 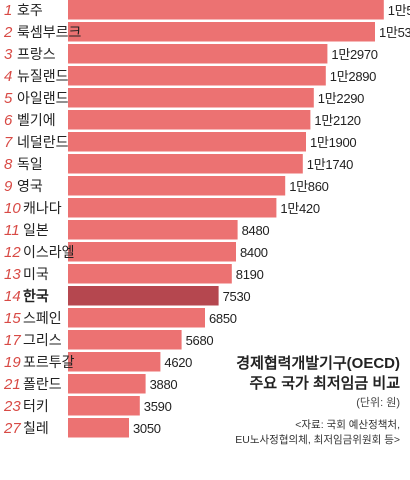 I want to click on value-label: 4620, so click(x=178, y=362).